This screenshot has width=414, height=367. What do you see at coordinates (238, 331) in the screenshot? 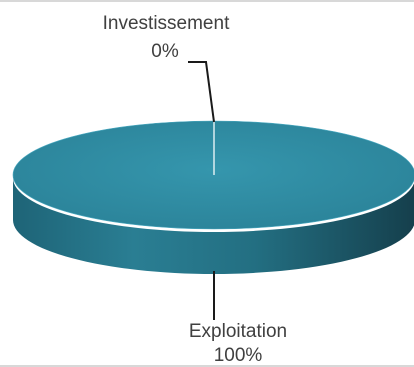
I see `label-exploitation-name: Exploitation` at bounding box center [238, 331].